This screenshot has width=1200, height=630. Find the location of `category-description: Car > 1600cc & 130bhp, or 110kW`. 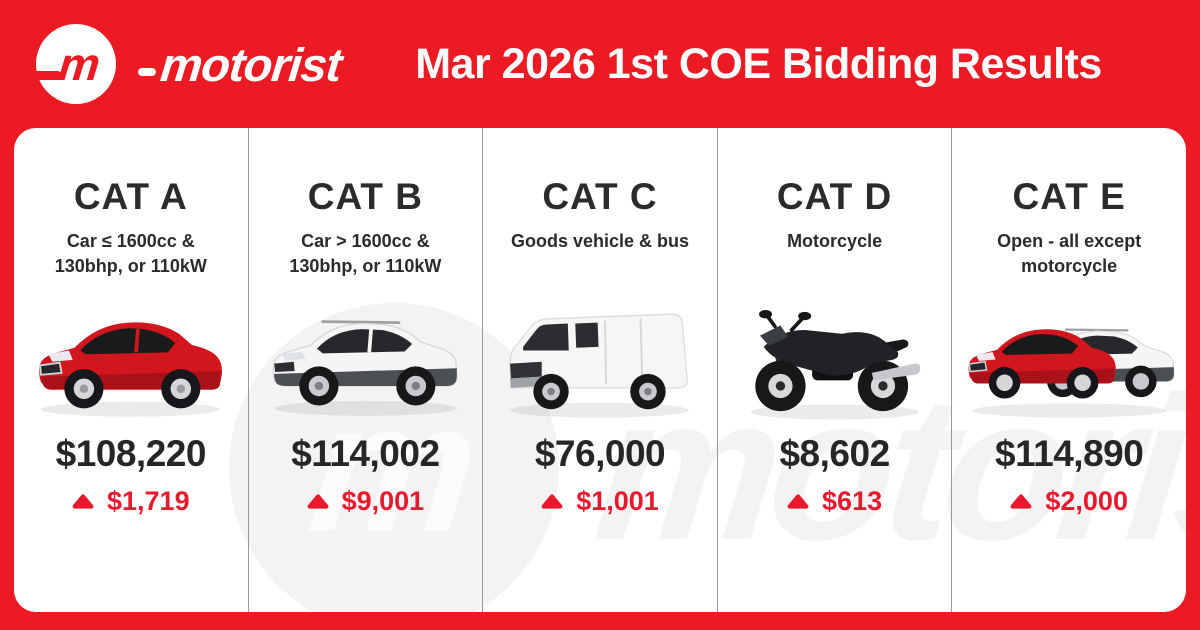

category-description: Car > 1600cc & 130bhp, or 110kW is located at coordinates (365, 253).